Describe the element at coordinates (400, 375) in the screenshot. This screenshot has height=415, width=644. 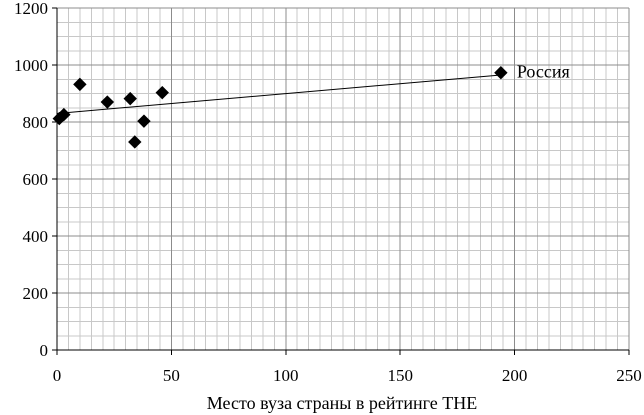
I see `x-tick-label: 150` at that location.